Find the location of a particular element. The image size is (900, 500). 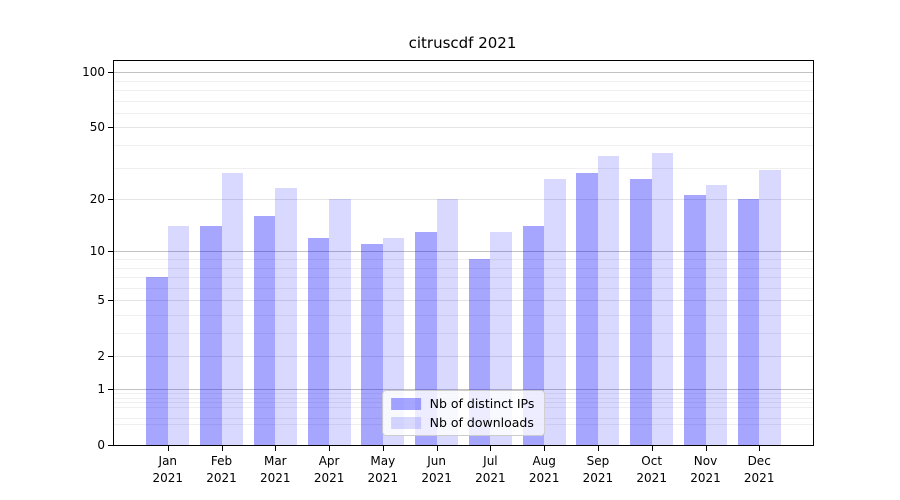

bar-nb-of-downloads-apr-2021 is located at coordinates (340, 322).